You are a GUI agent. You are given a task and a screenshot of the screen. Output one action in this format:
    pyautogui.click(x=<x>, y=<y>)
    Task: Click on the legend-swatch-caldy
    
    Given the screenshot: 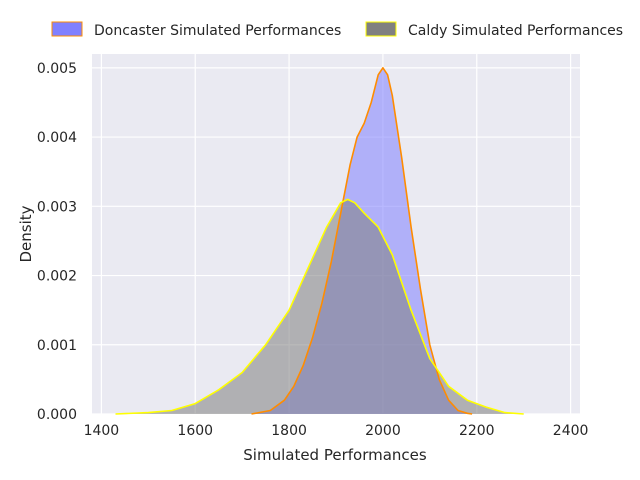 What is the action you would take?
    pyautogui.click(x=381, y=29)
    